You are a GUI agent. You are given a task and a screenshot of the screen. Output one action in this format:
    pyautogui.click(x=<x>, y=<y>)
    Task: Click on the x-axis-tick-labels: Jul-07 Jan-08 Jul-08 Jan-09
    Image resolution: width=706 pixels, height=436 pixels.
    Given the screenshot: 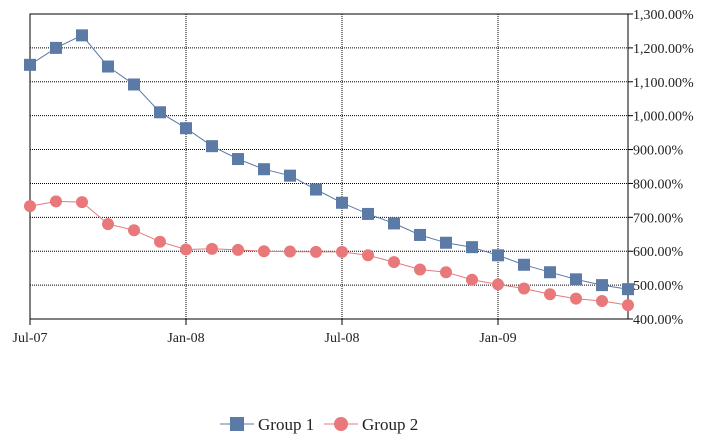 What is the action you would take?
    pyautogui.click(x=265, y=338)
    